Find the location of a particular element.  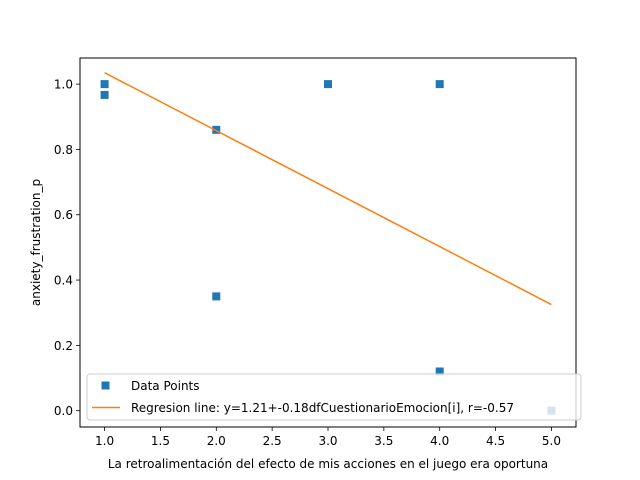

x-tick-label: 2.0 is located at coordinates (216, 441).